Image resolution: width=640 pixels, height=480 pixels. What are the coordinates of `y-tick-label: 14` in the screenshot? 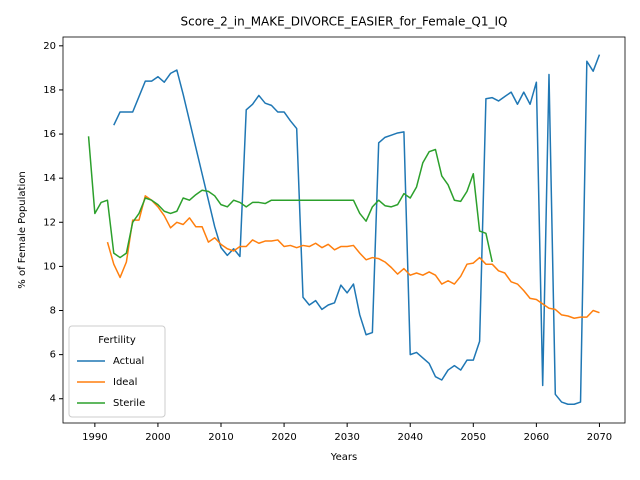 It's located at (49, 178).